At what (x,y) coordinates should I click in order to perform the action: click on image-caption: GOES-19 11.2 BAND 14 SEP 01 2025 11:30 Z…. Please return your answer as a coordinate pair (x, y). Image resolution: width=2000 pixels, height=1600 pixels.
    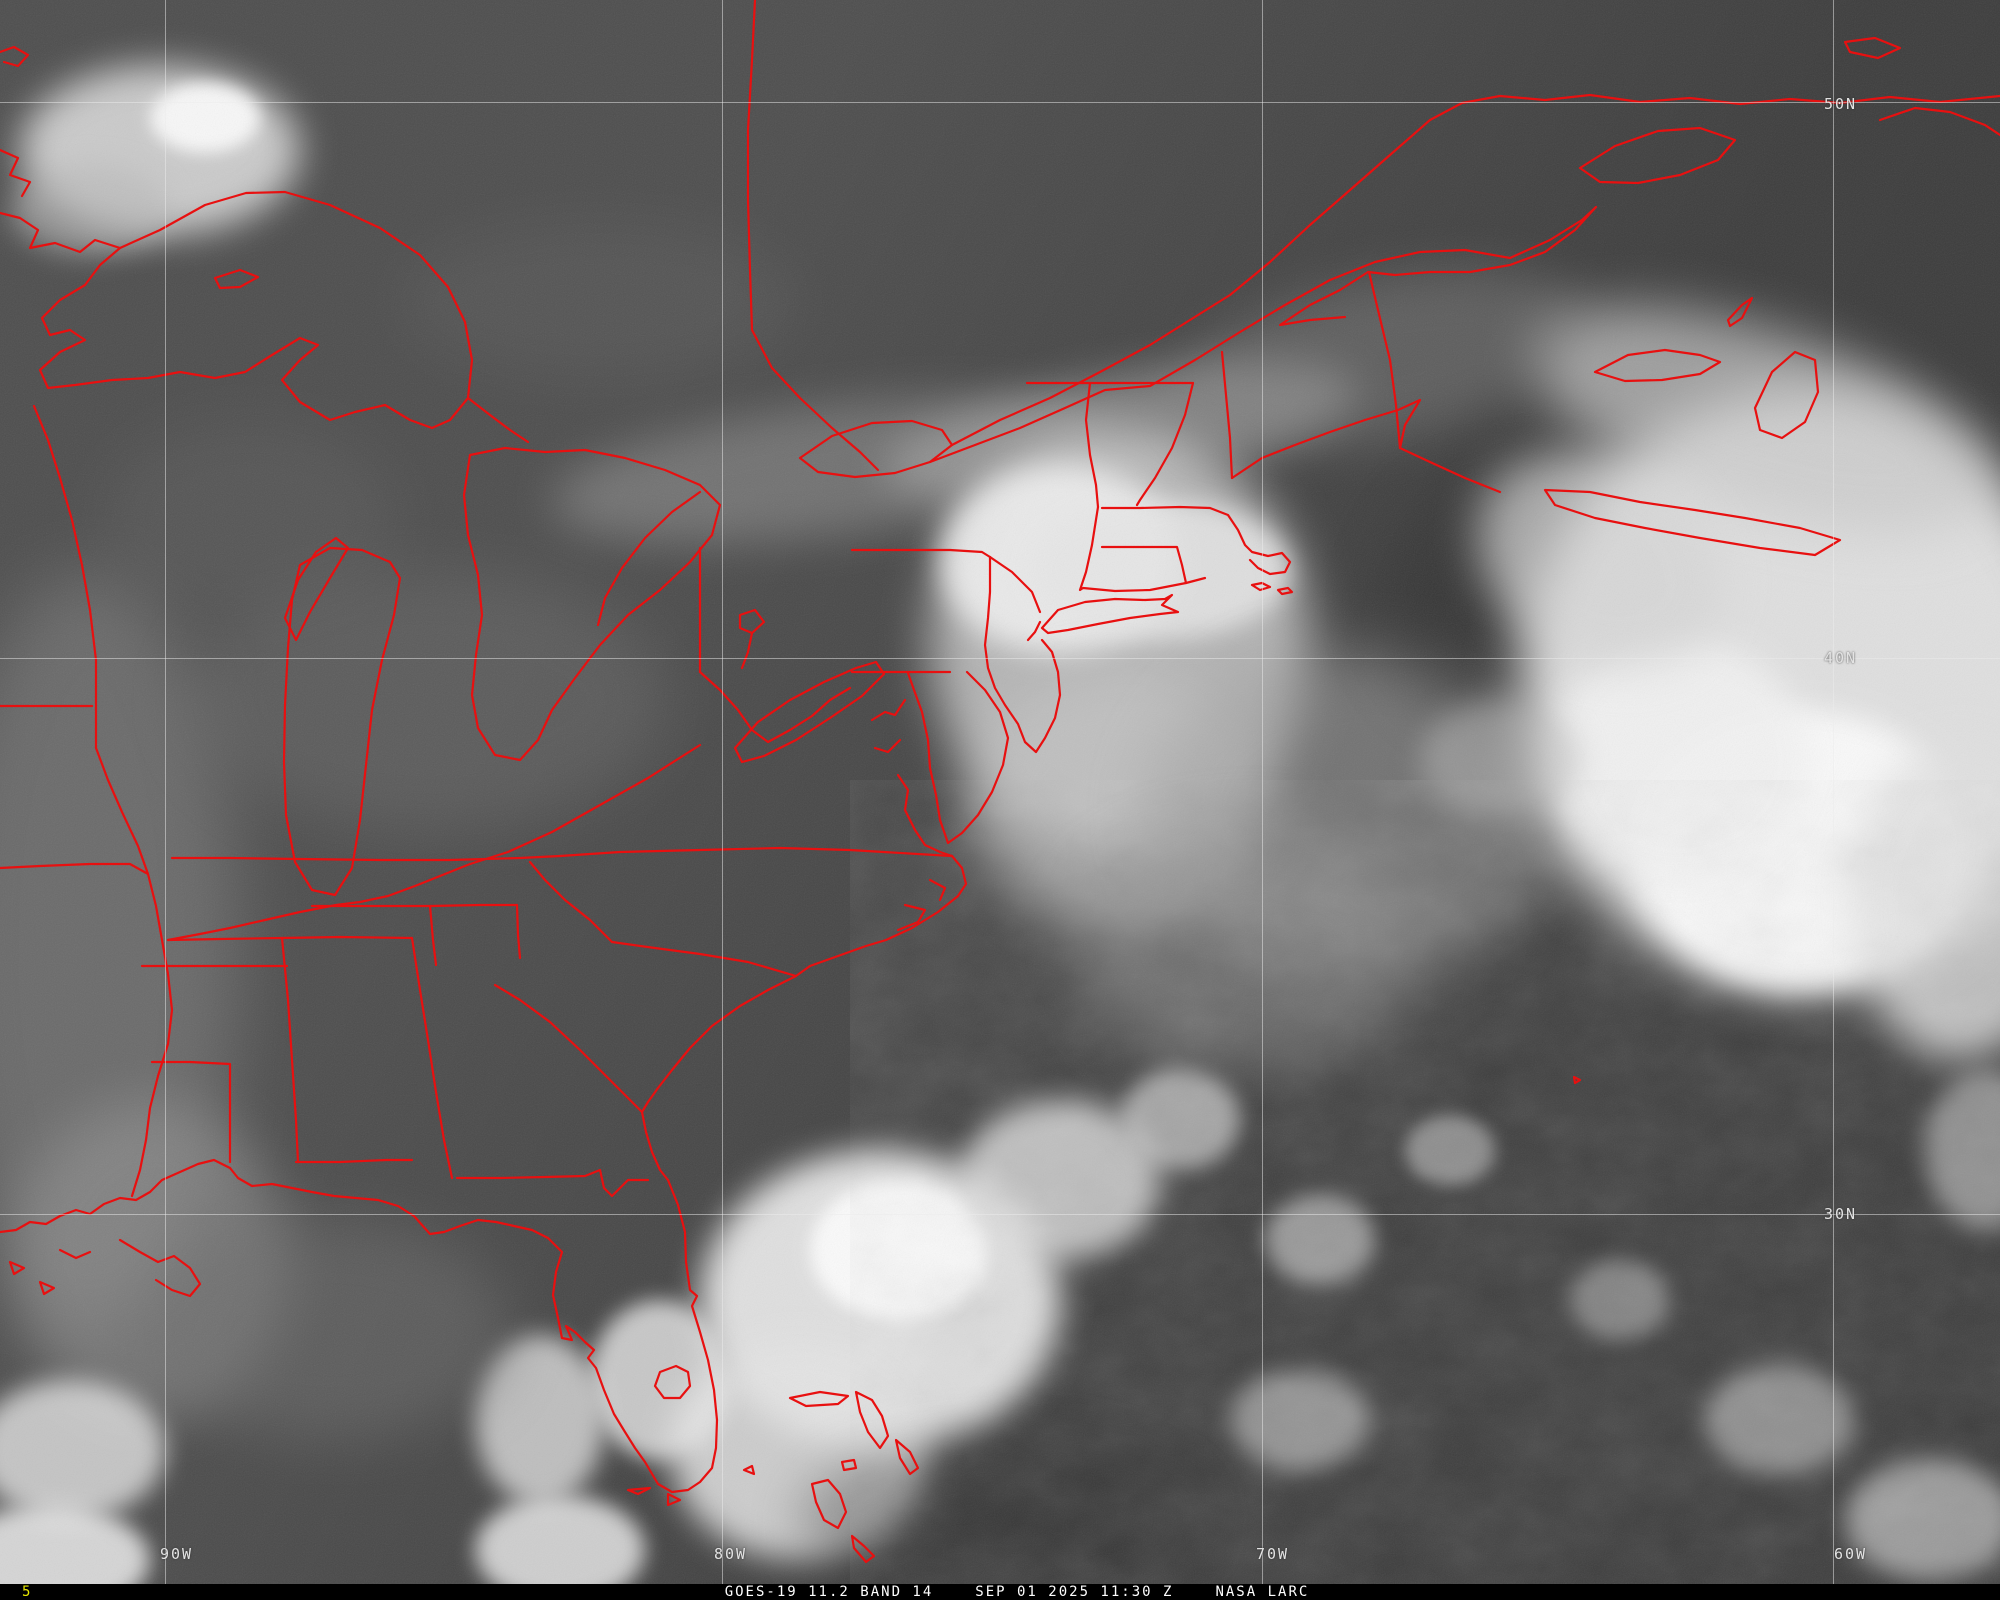
    Looking at the image, I should click on (1000, 1592).